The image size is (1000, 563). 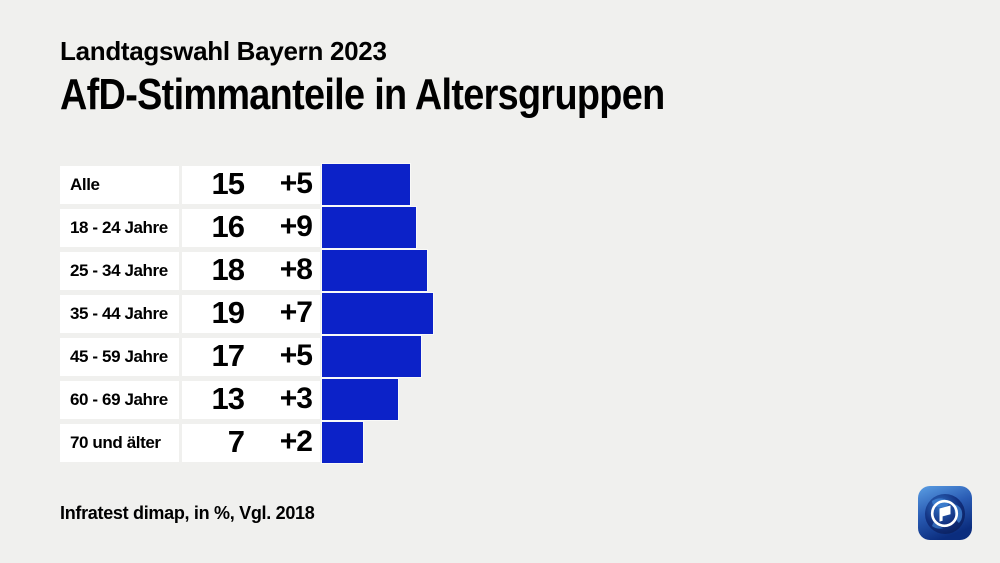 What do you see at coordinates (251, 228) in the screenshot?
I see `value-cell: 16 +9` at bounding box center [251, 228].